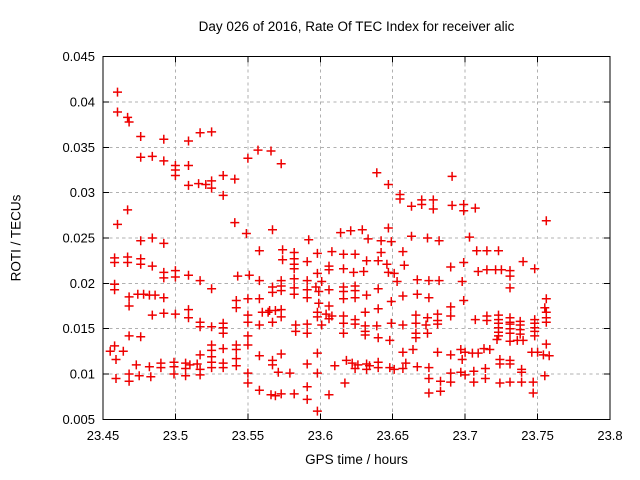 The height and width of the screenshot is (480, 640). What do you see at coordinates (16, 238) in the screenshot?
I see `y-axis-label: ROTI / TECUs` at bounding box center [16, 238].